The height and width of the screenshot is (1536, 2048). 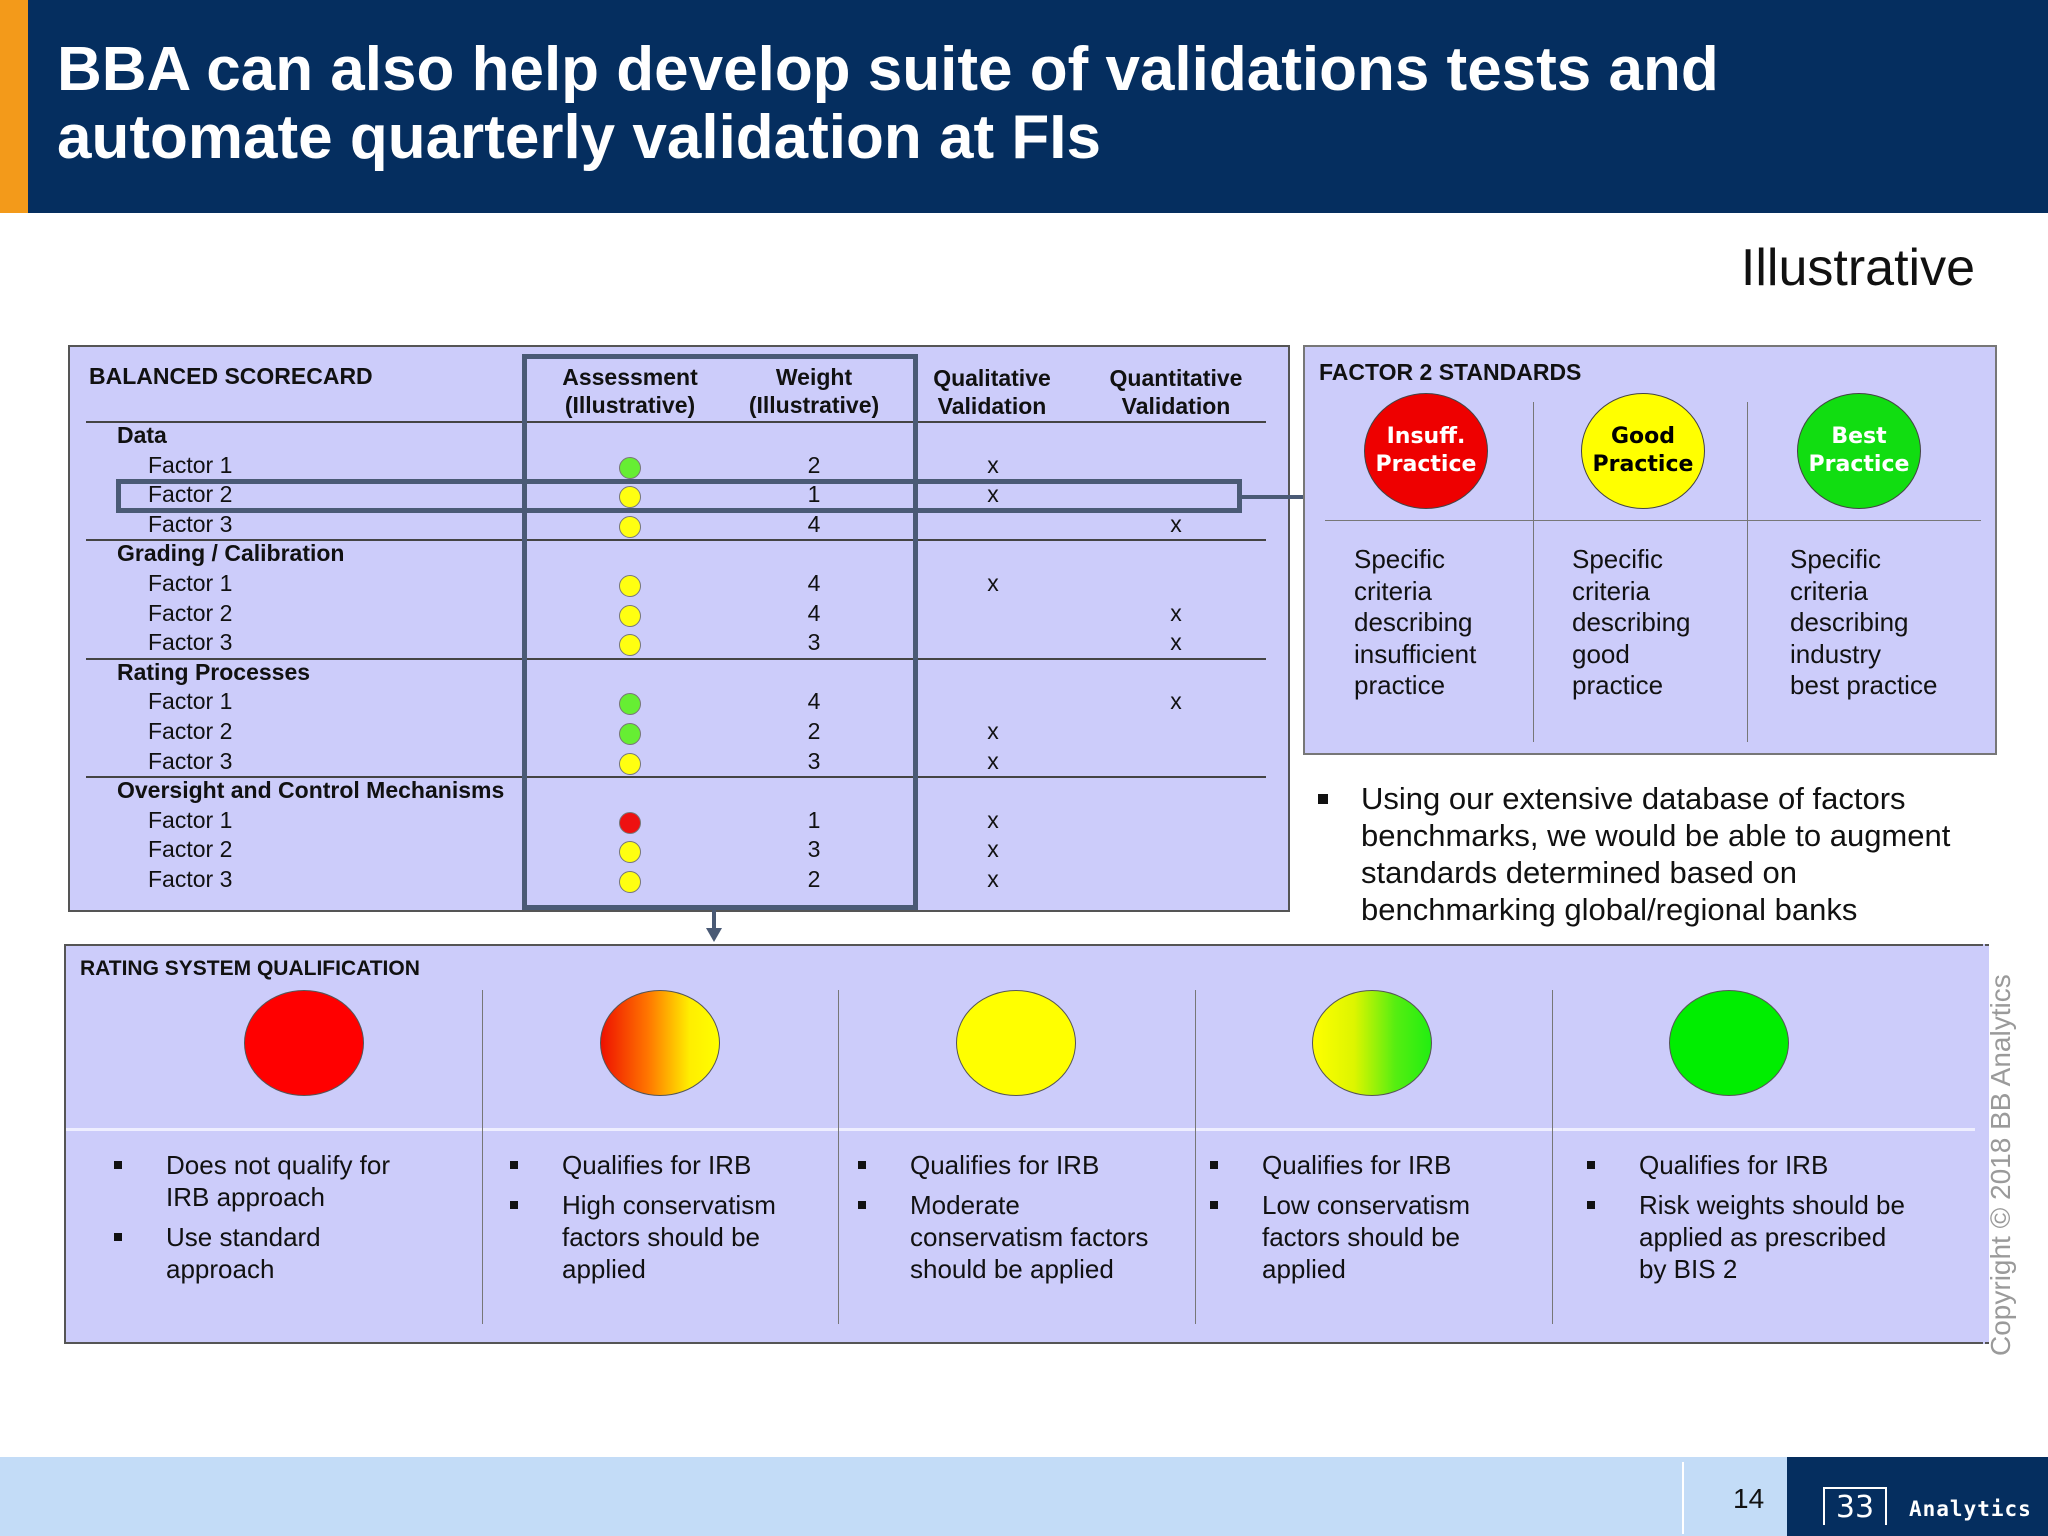 I want to click on note-line: benchmarking global/regional banks, so click(x=1609, y=909).